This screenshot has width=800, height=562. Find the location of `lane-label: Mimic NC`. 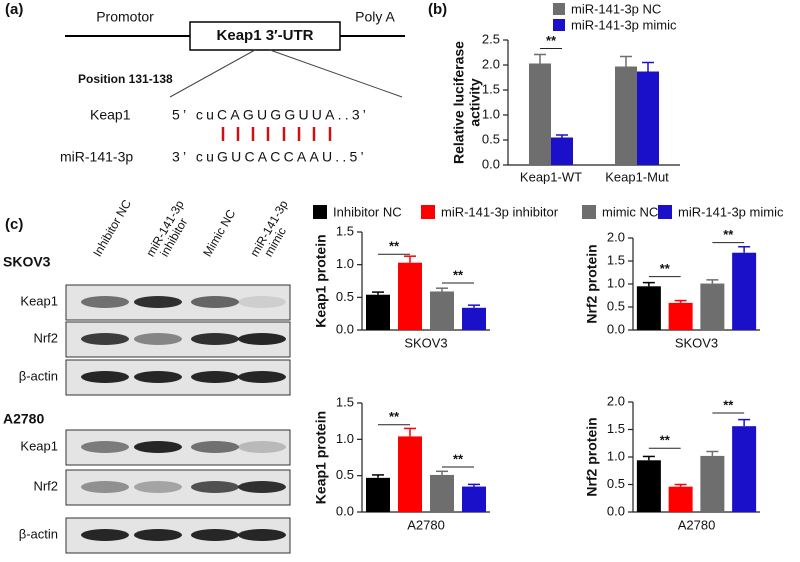

lane-label: Mimic NC is located at coordinates (219, 233).